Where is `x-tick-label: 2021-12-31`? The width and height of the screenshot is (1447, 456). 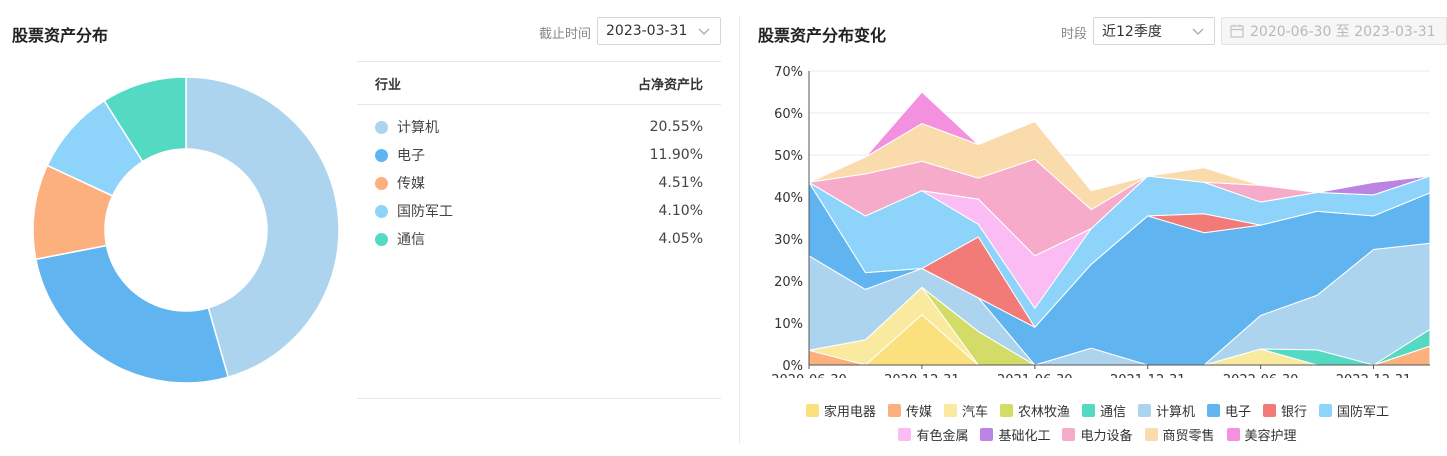
x-tick-label: 2021-12-31 is located at coordinates (1148, 375).